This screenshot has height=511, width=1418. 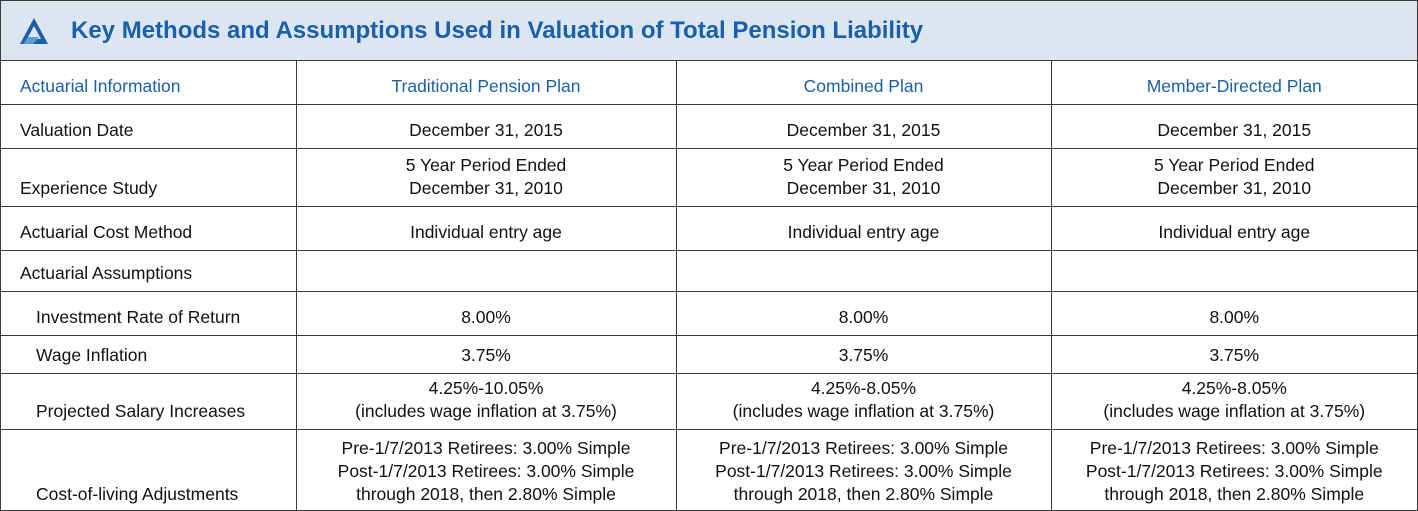 What do you see at coordinates (149, 270) in the screenshot?
I see `row-label: Actuarial Assumptions` at bounding box center [149, 270].